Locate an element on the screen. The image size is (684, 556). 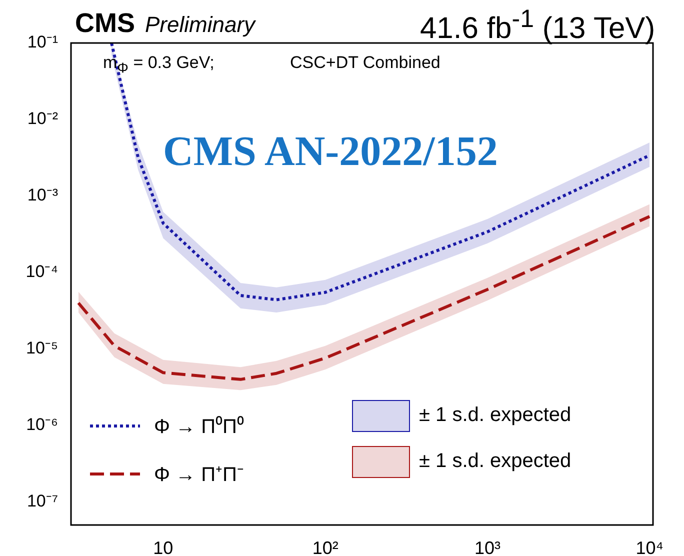
x-tick-label: 10⁴ is located at coordinates (650, 547).